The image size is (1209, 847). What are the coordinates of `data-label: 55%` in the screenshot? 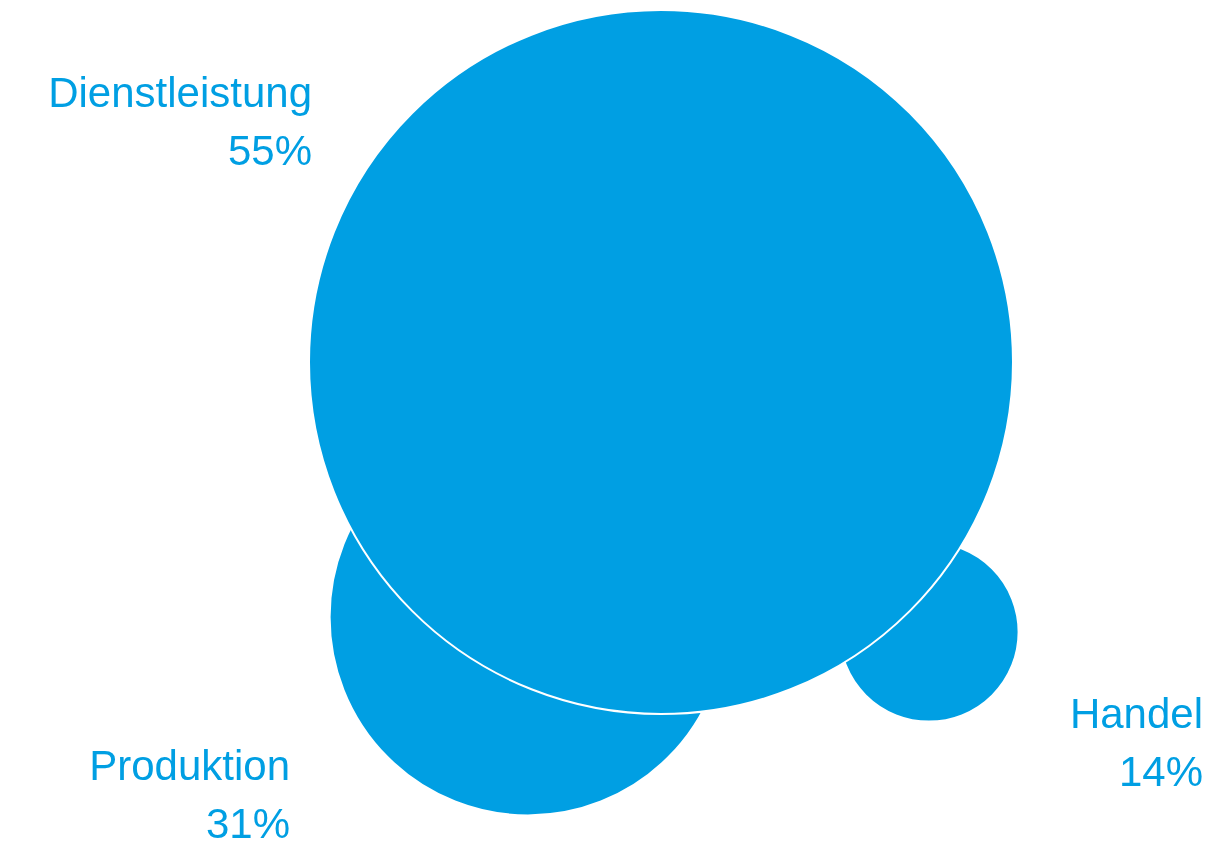 It's located at (269, 150).